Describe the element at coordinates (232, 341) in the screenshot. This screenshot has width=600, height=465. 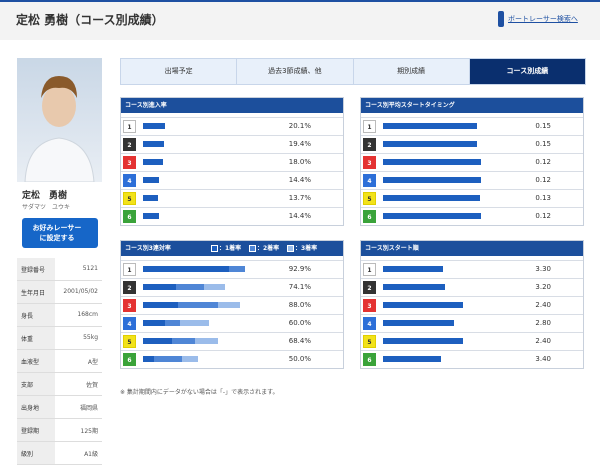
I see `data-row: 5 68.4%` at that location.